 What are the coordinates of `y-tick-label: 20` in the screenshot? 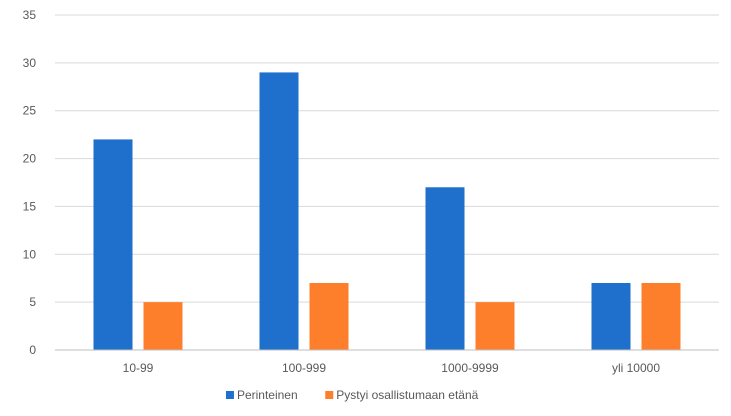 It's located at (30, 159).